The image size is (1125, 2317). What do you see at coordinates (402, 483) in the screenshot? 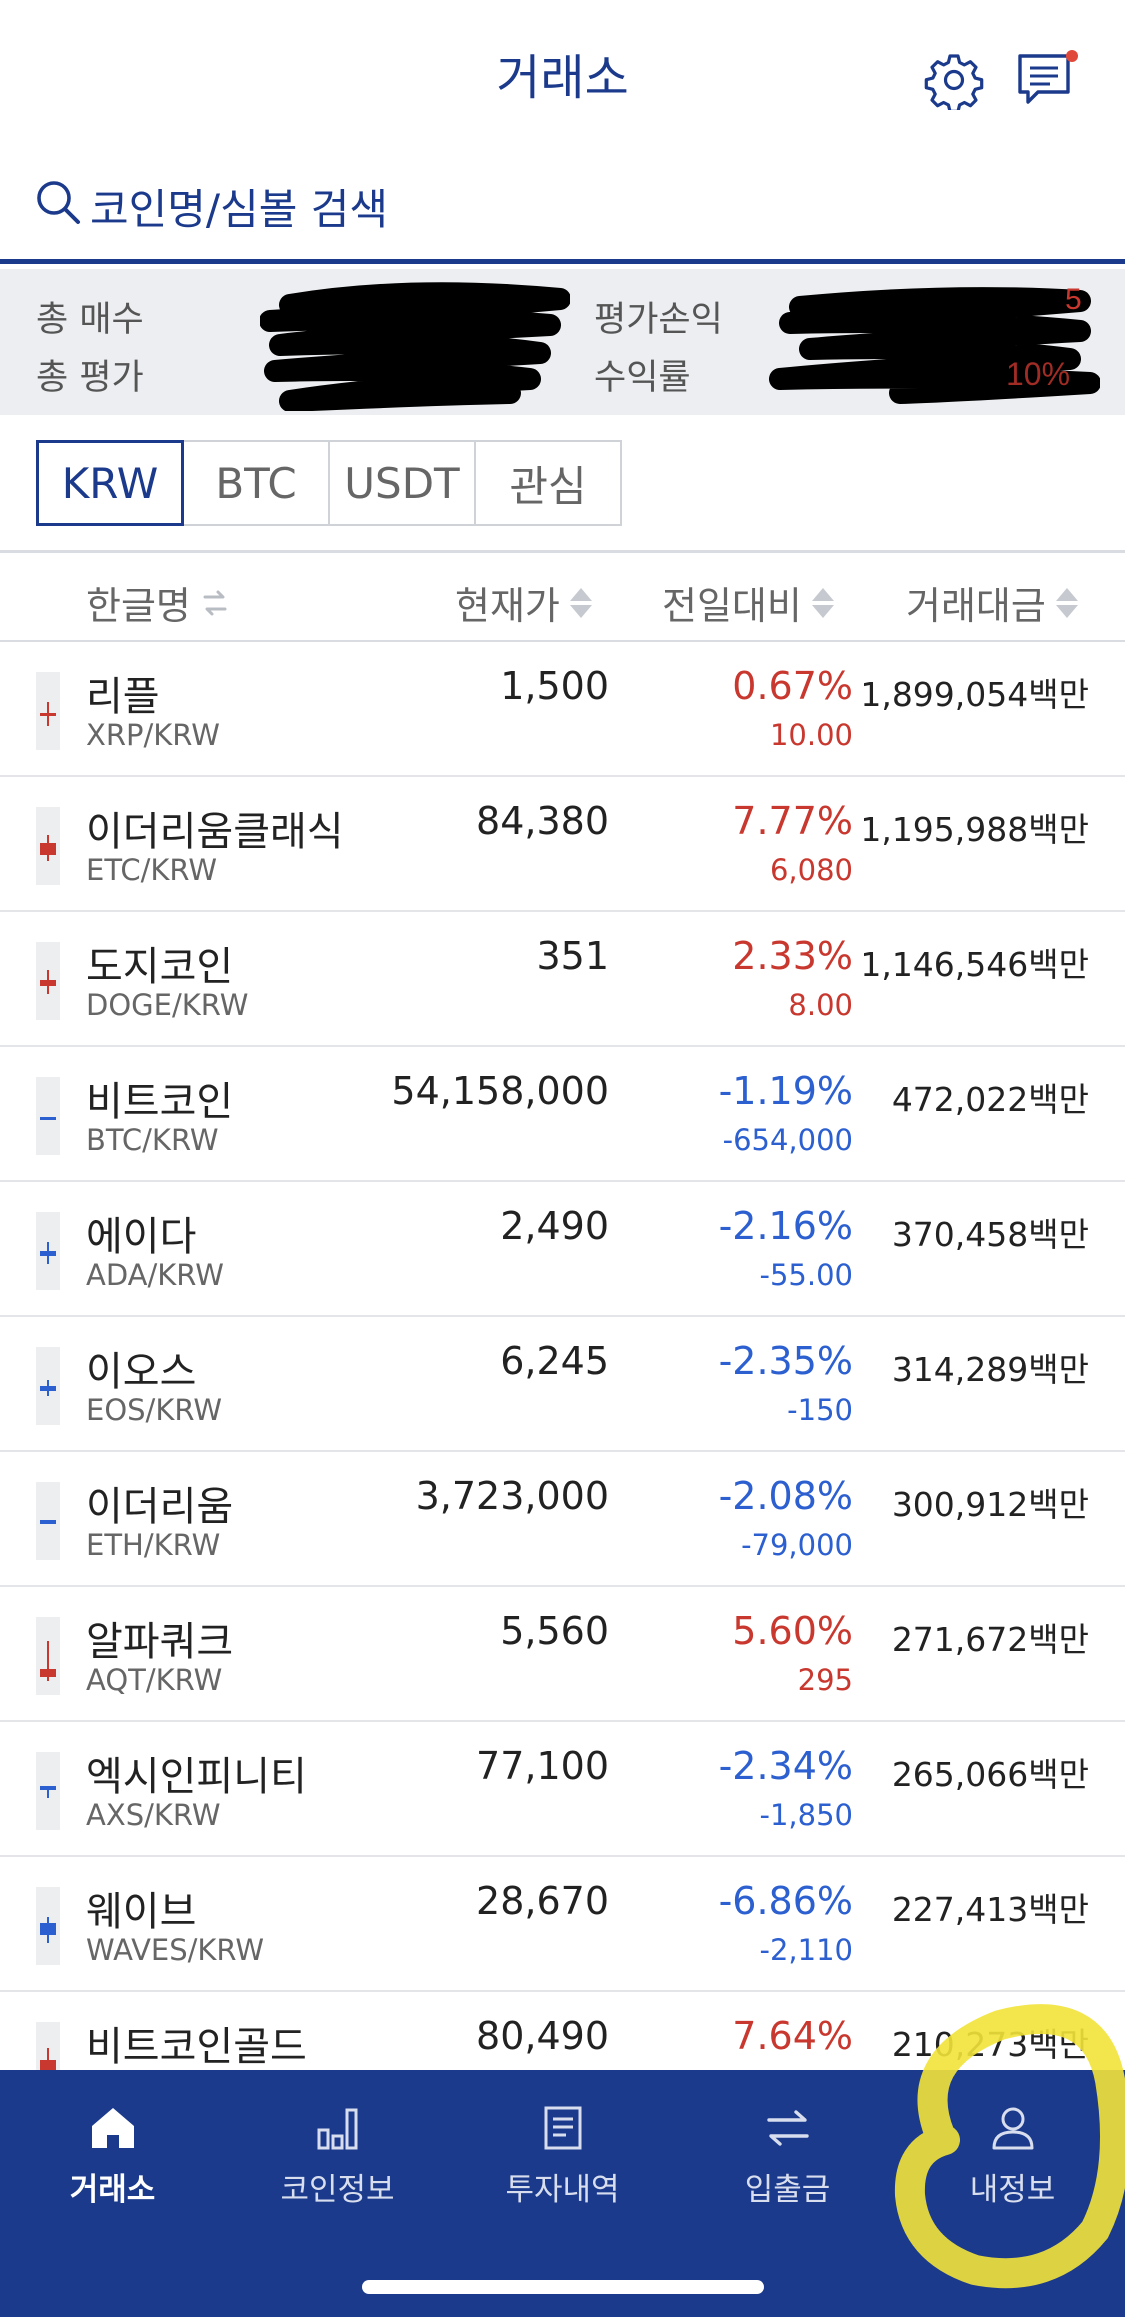
I see `tab-usdt: USDT` at bounding box center [402, 483].